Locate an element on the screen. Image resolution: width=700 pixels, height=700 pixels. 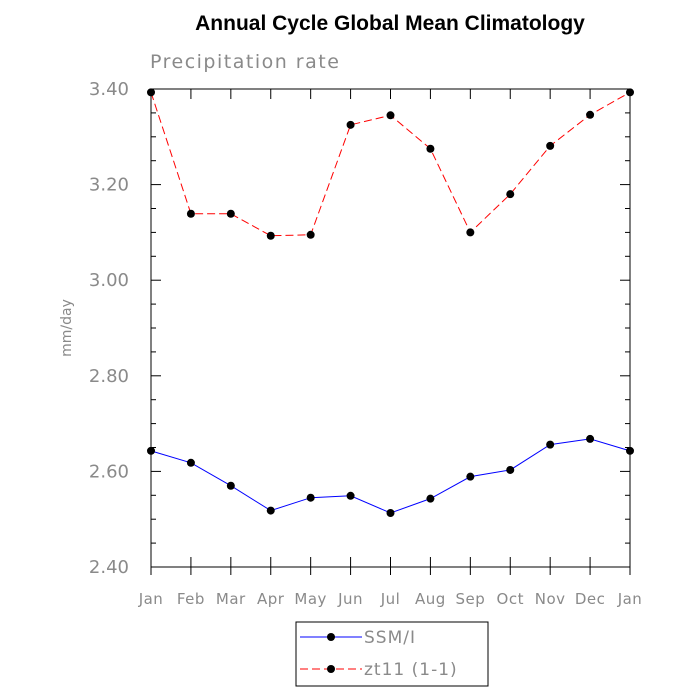
x-tick-label: Jul is located at coordinates (390, 599).